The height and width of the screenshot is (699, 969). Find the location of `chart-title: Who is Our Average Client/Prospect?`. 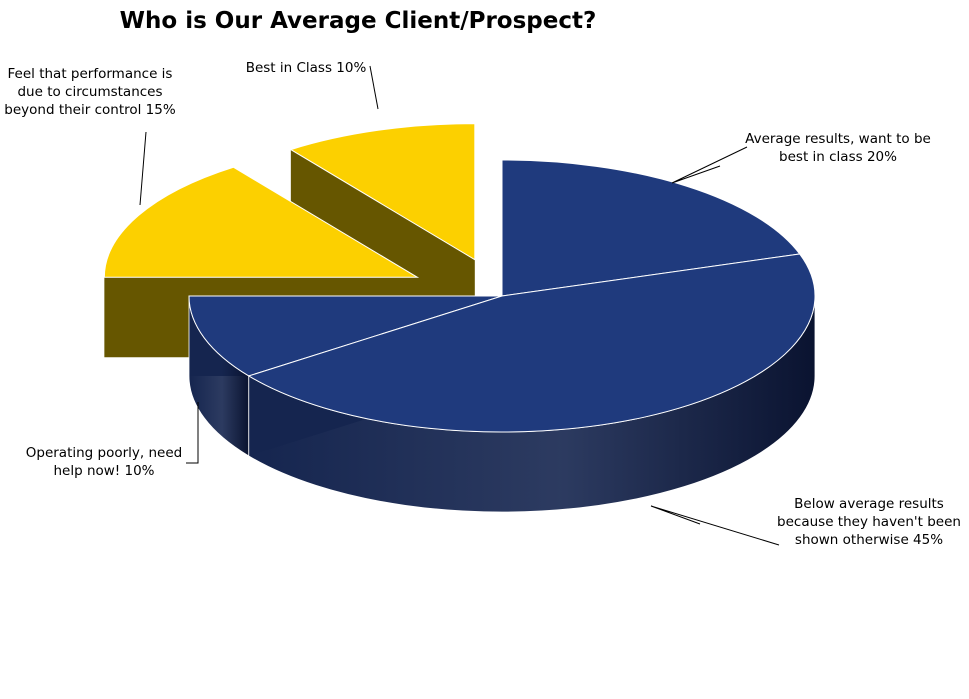

chart-title: Who is Our Average Client/Prospect? is located at coordinates (358, 21).